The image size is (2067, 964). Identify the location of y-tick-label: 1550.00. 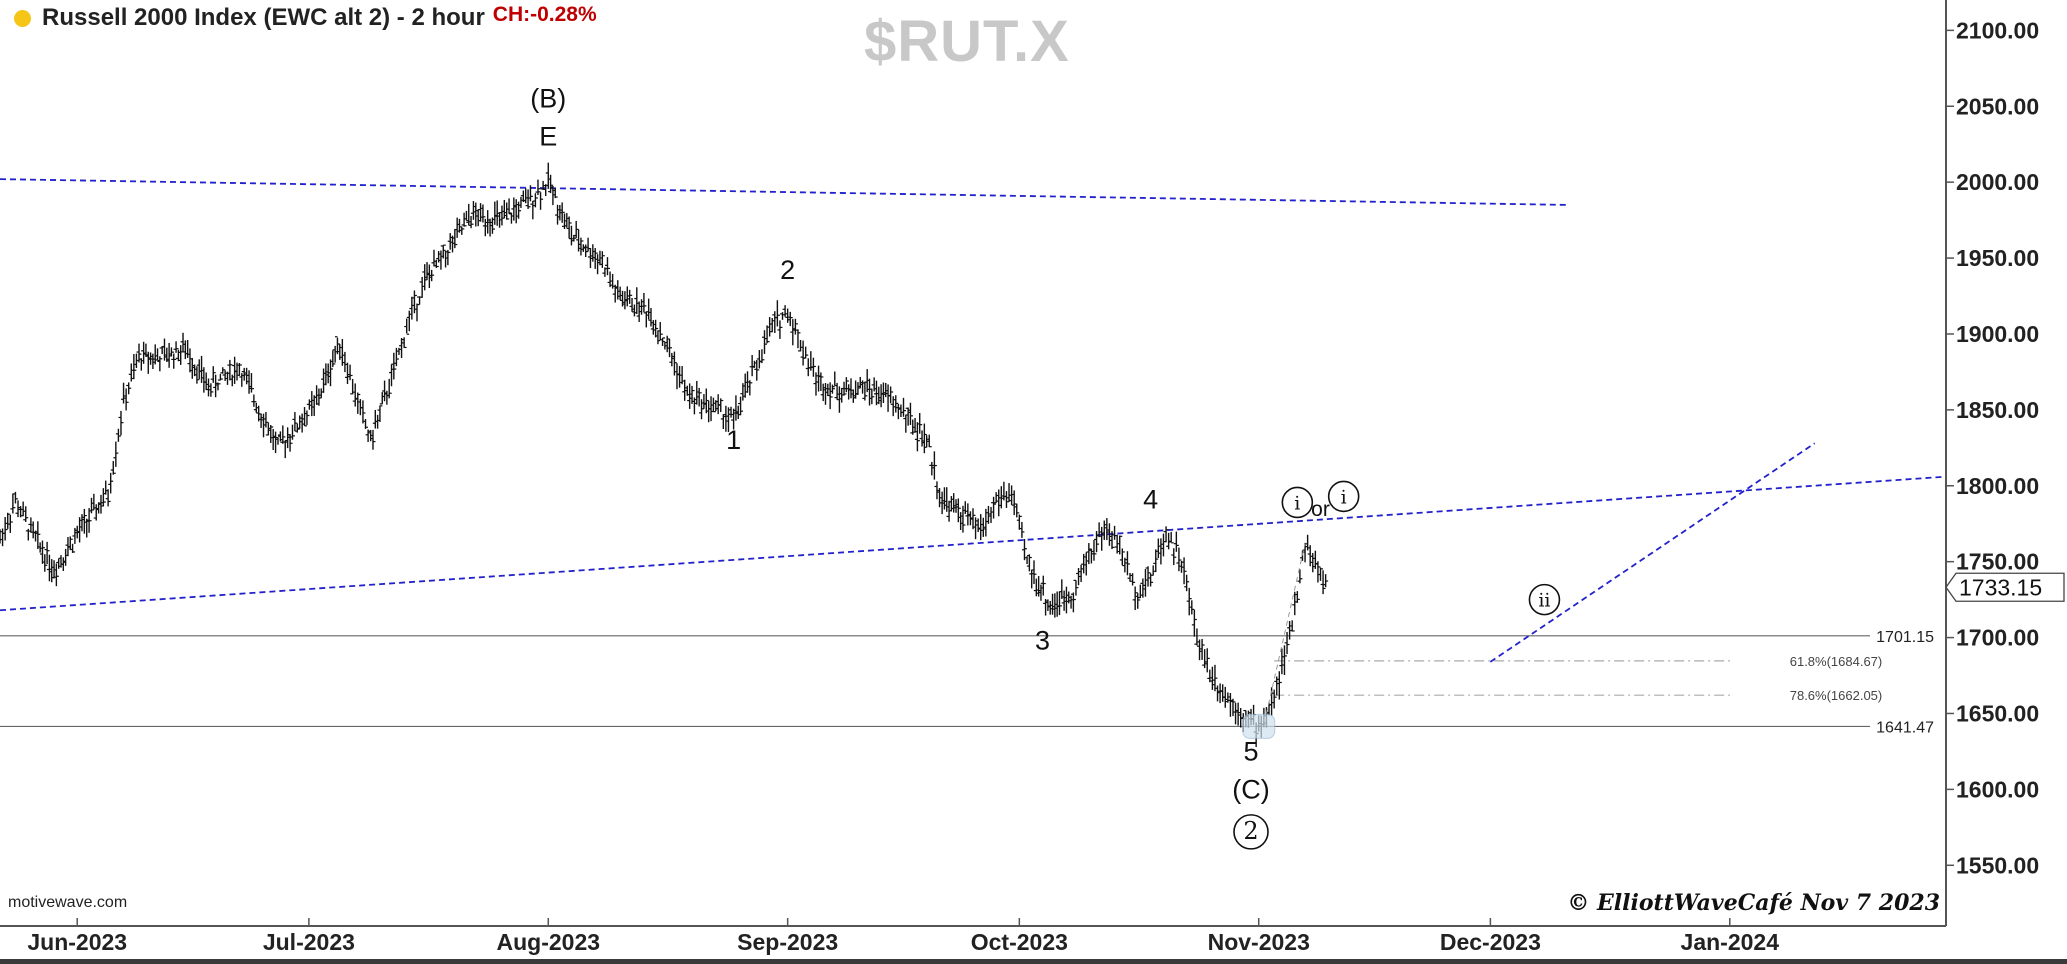
(1997, 865).